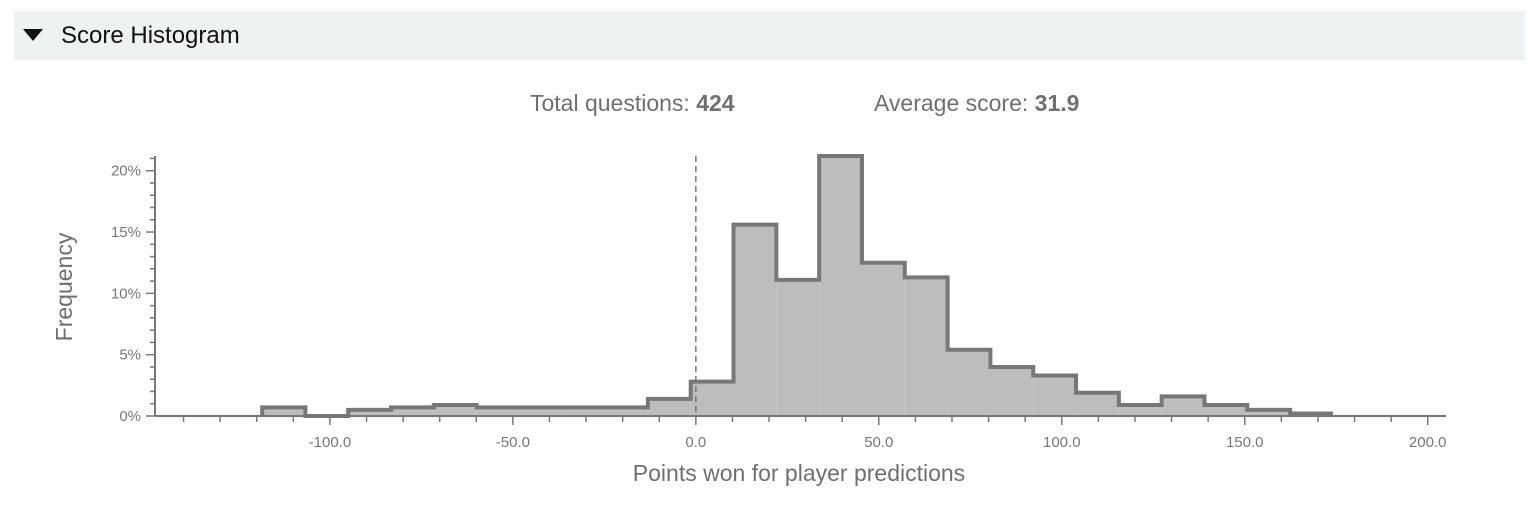 This screenshot has width=1534, height=518. I want to click on y-axis: 0% 5% 10% 15% 20%, so click(133, 290).